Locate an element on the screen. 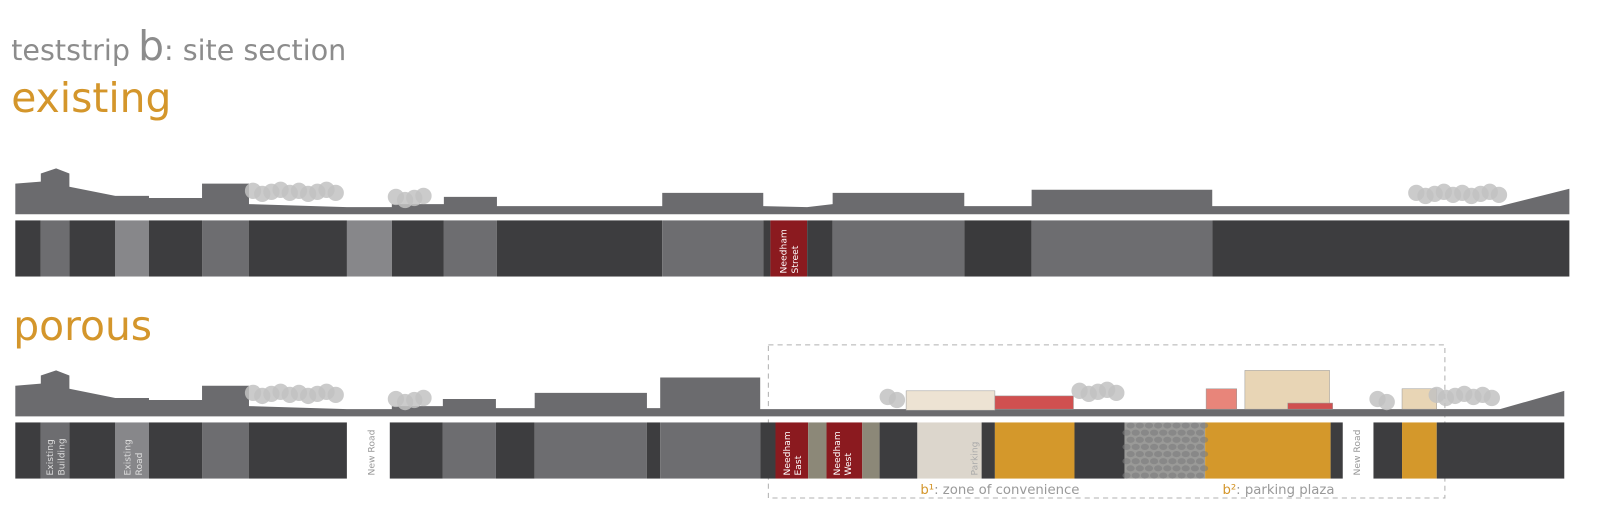 This screenshot has height=522, width=1600. label-line: Needham is located at coordinates (784, 251).